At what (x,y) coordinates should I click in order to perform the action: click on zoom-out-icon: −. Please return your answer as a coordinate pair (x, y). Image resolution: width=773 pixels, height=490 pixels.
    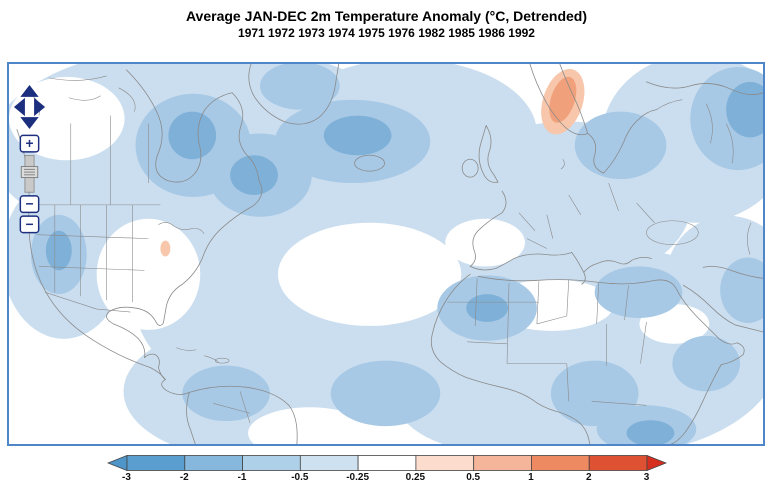
    Looking at the image, I should click on (29, 204).